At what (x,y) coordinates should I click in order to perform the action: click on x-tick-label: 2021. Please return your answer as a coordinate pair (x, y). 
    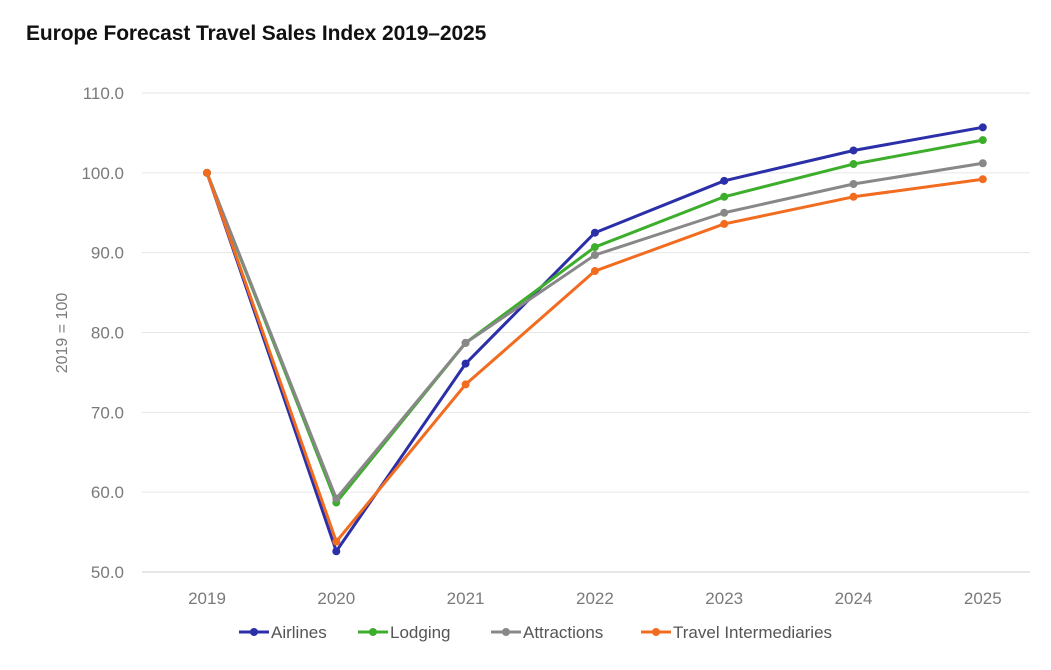
    Looking at the image, I should click on (466, 598).